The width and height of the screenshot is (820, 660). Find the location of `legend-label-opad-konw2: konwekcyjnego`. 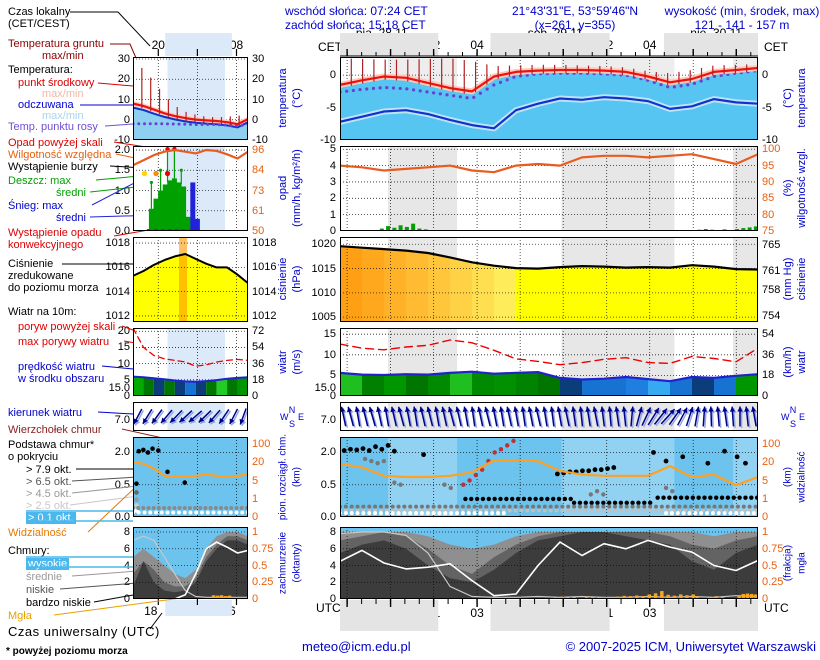

legend-label-opad-konw2: konwekcyjnego is located at coordinates (46, 245).